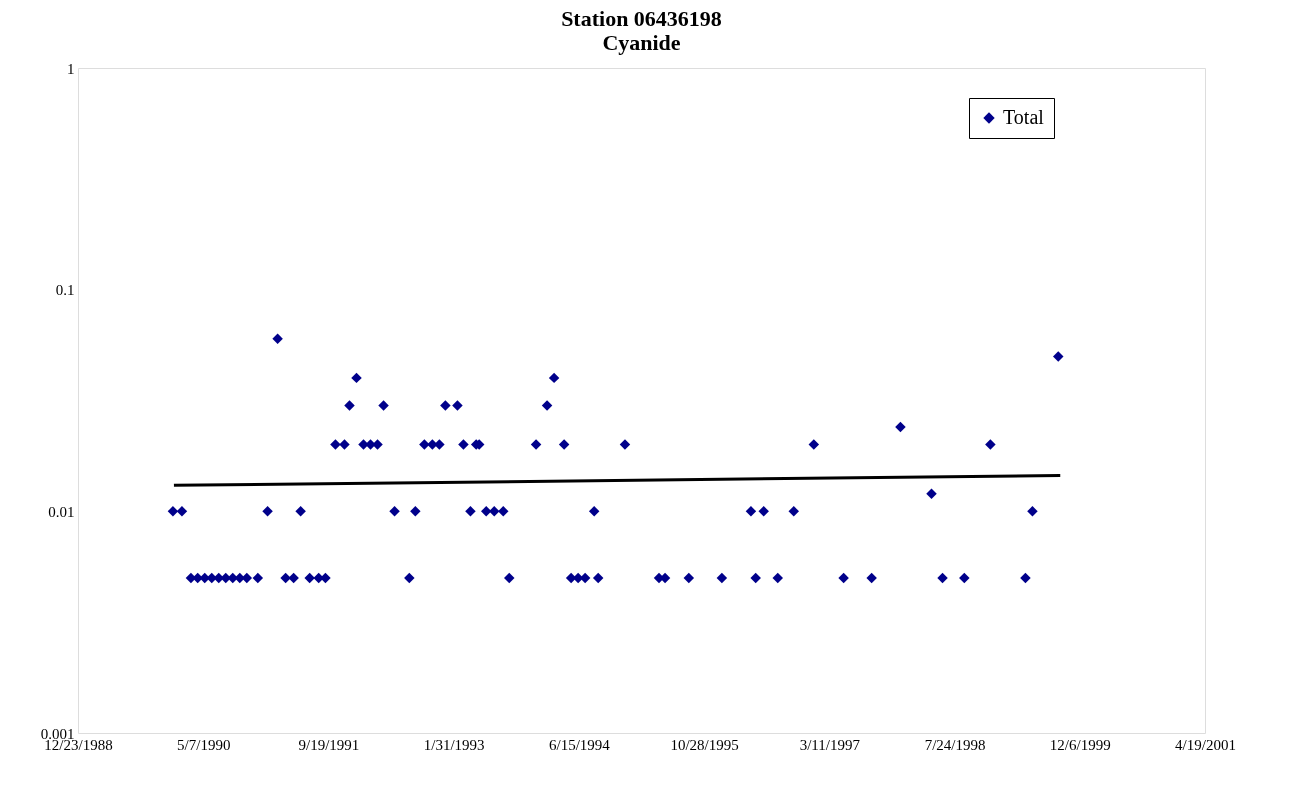 The height and width of the screenshot is (787, 1291). Describe the element at coordinates (71, 68) in the screenshot. I see `y-tick-label: 1` at that location.